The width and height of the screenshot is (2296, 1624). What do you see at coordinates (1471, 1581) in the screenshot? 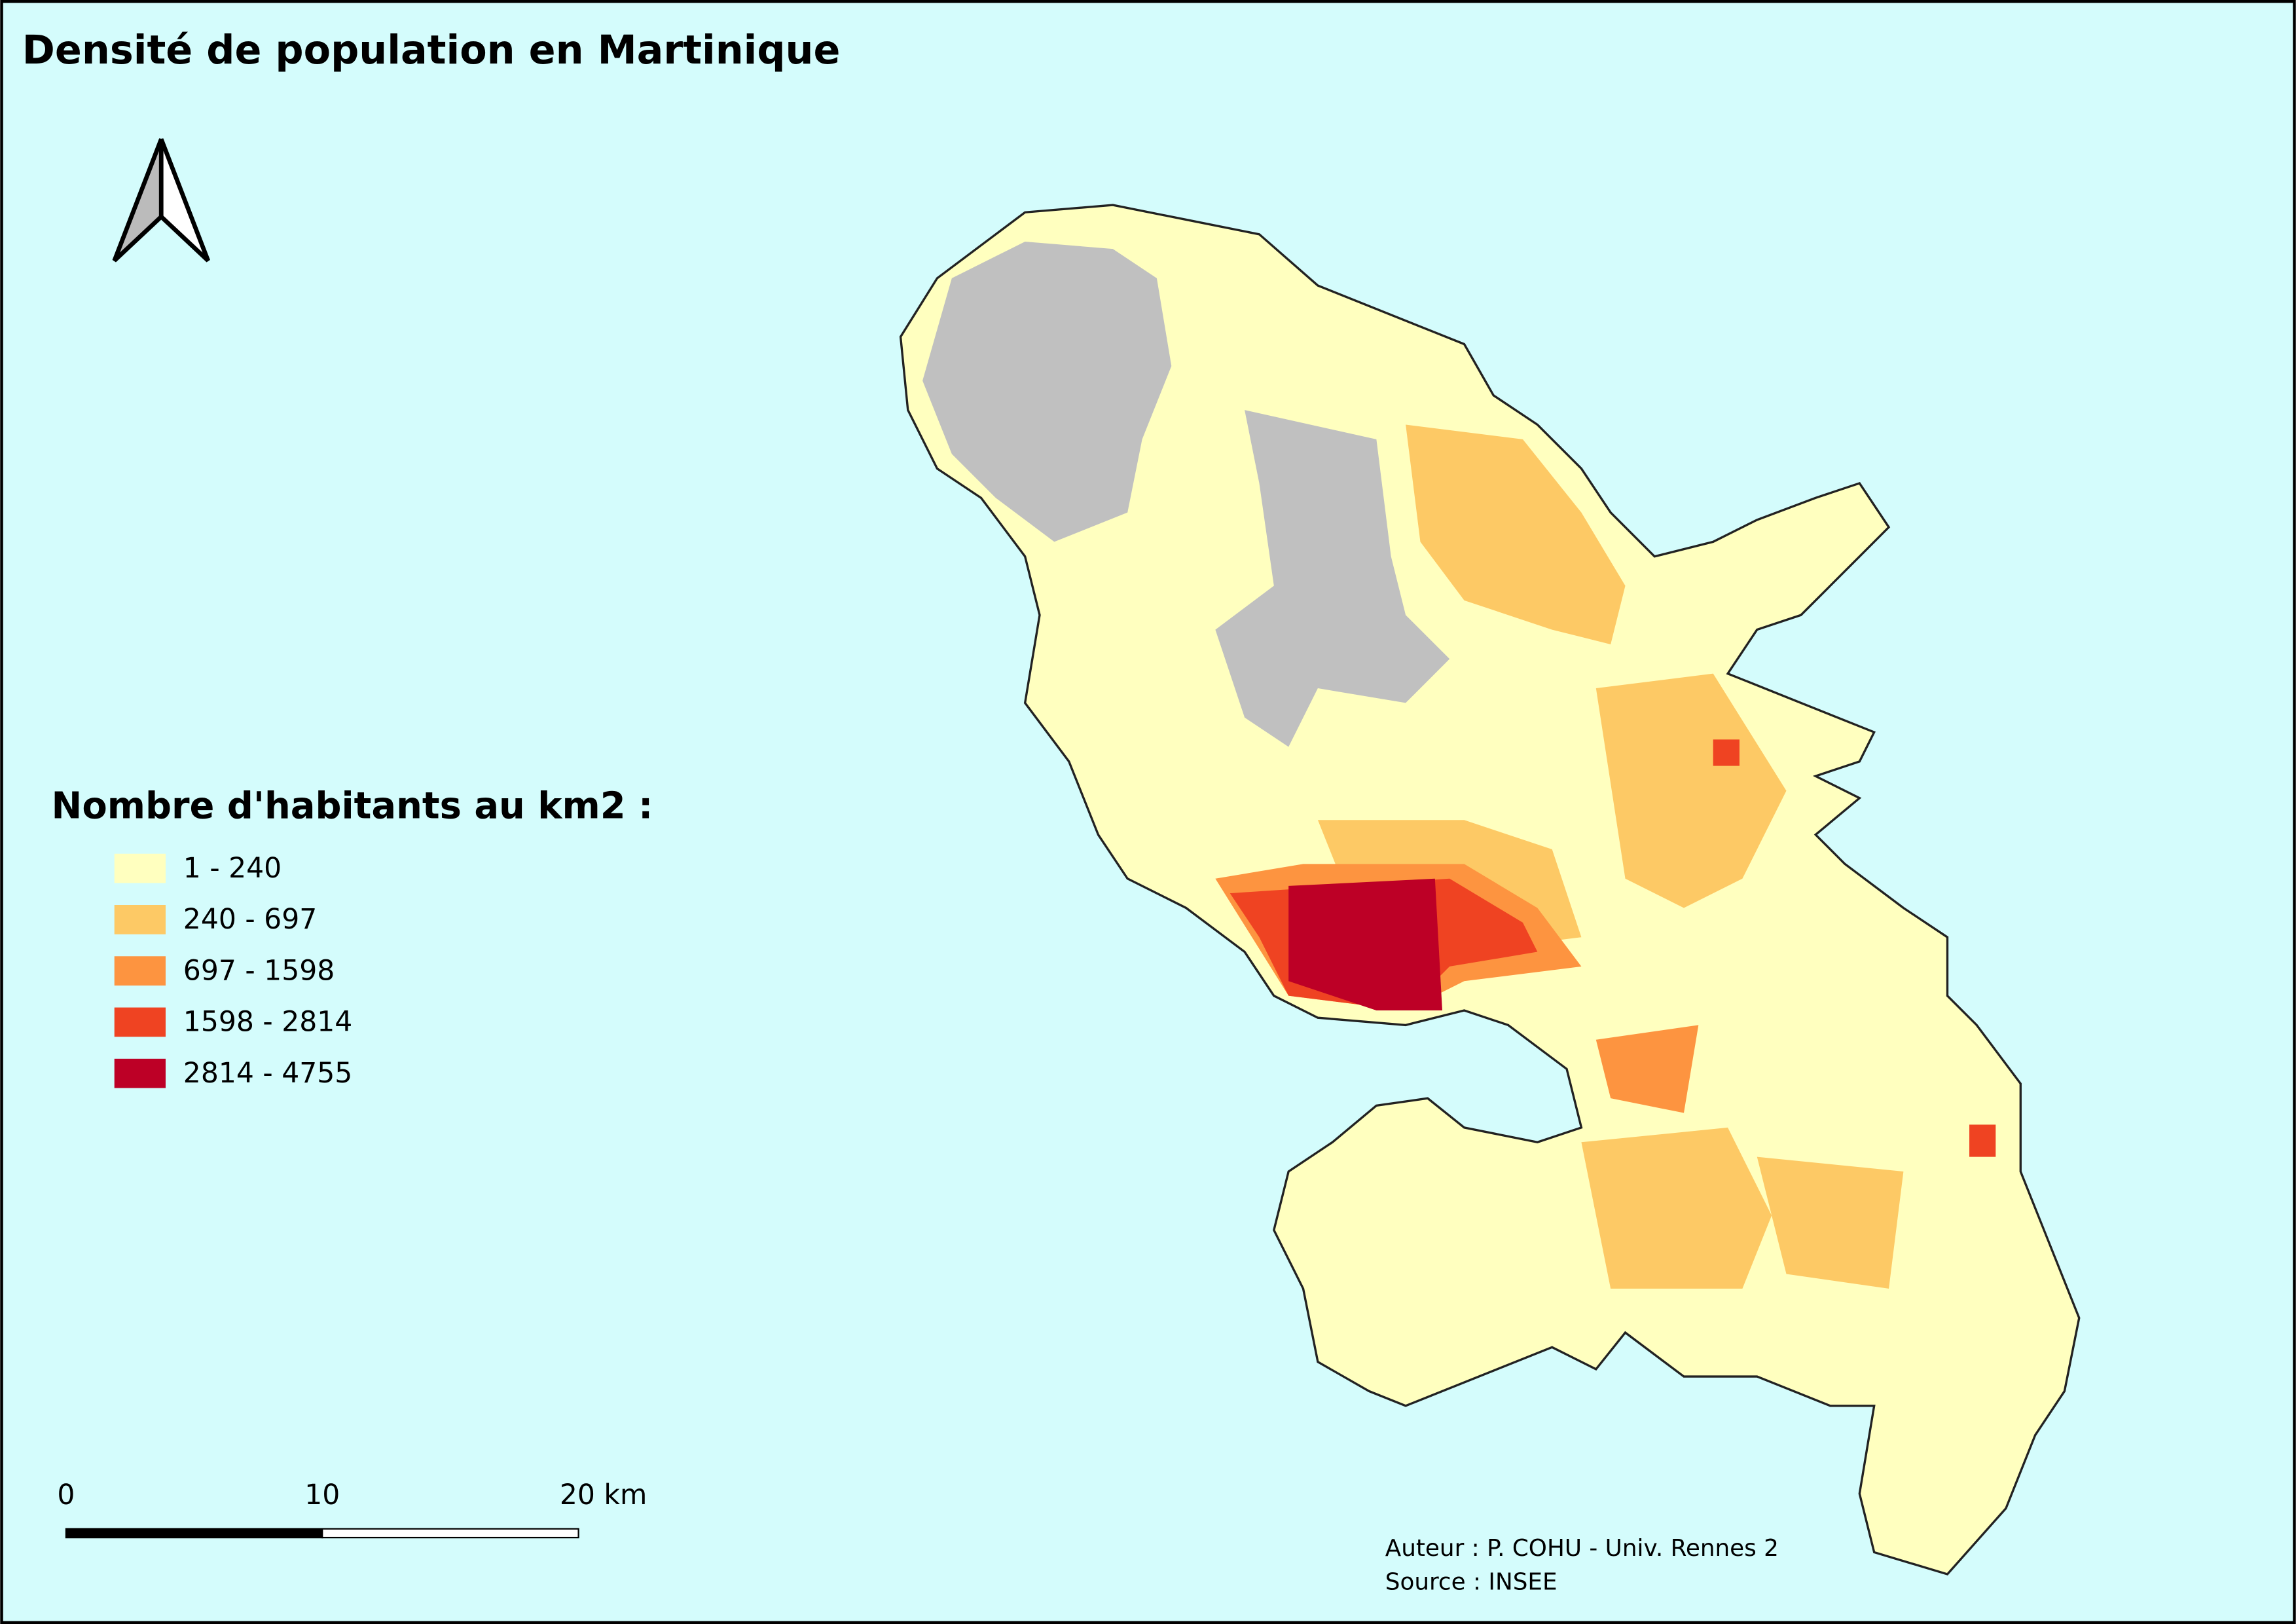
I see `credit: Source : INSEE` at bounding box center [1471, 1581].